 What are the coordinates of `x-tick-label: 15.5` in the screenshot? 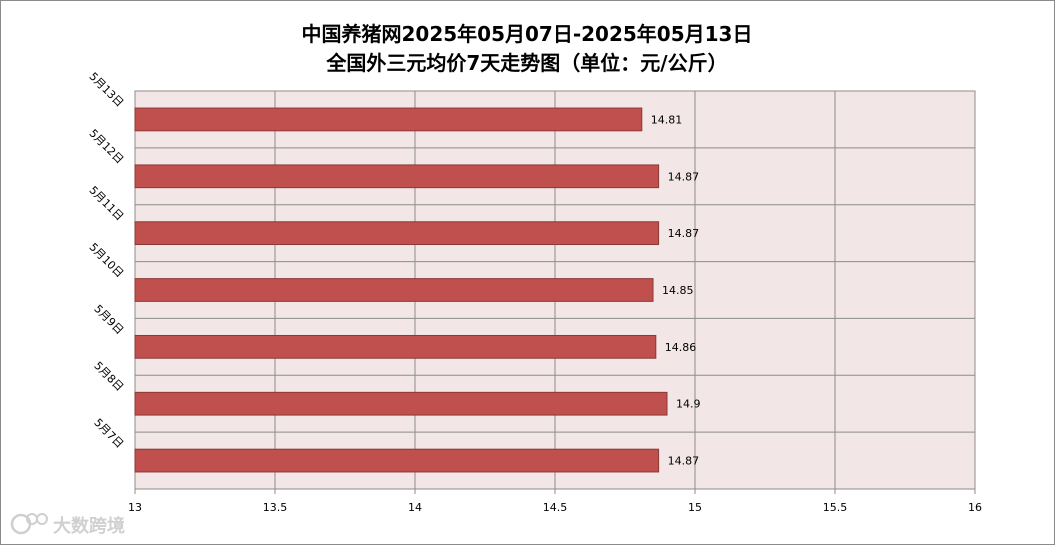 It's located at (835, 507).